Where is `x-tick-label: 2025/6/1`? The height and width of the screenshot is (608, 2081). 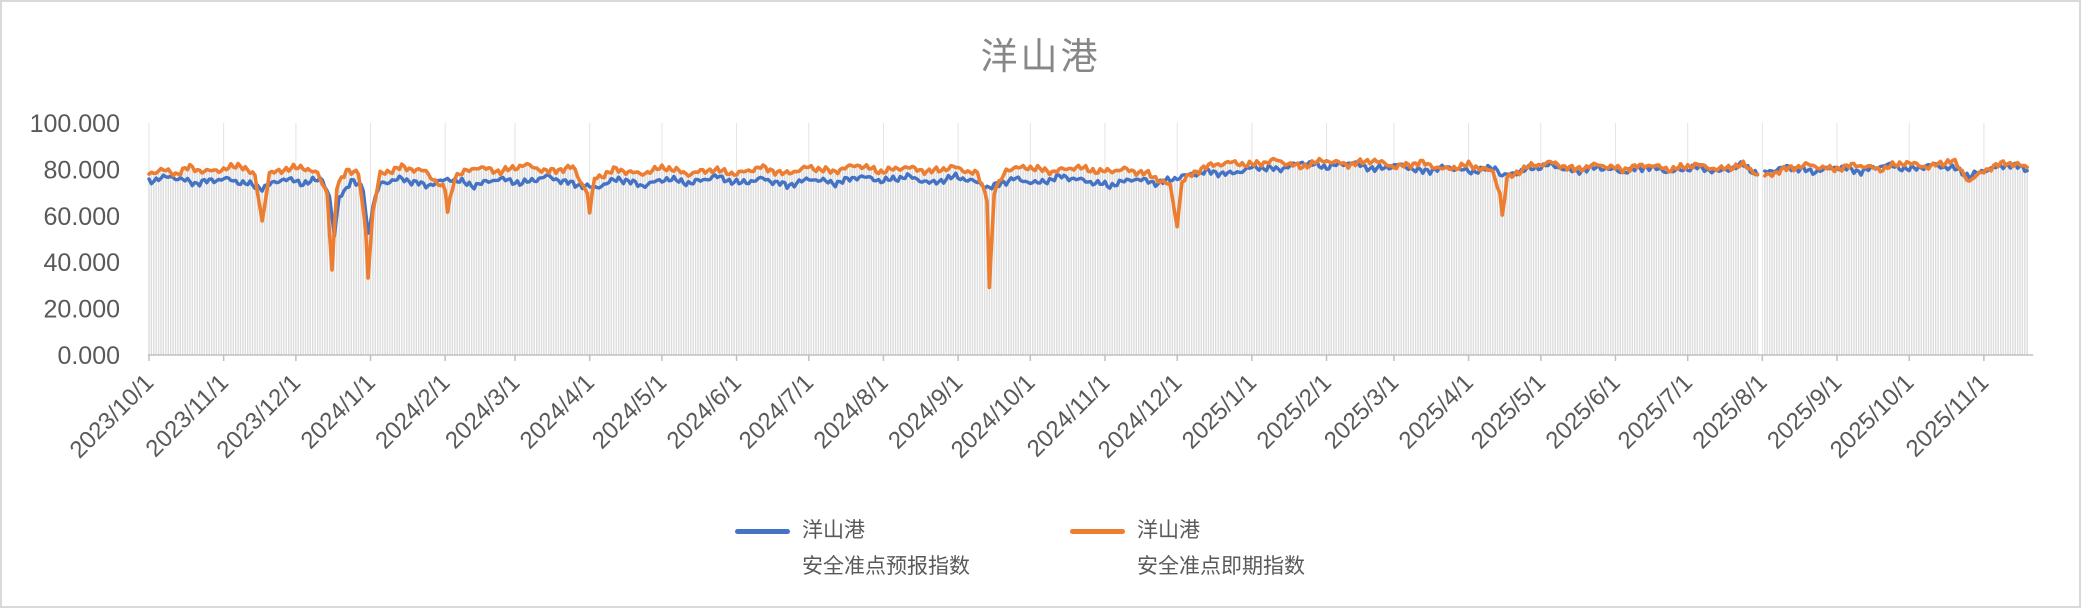 x-tick-label: 2025/6/1 is located at coordinates (1583, 411).